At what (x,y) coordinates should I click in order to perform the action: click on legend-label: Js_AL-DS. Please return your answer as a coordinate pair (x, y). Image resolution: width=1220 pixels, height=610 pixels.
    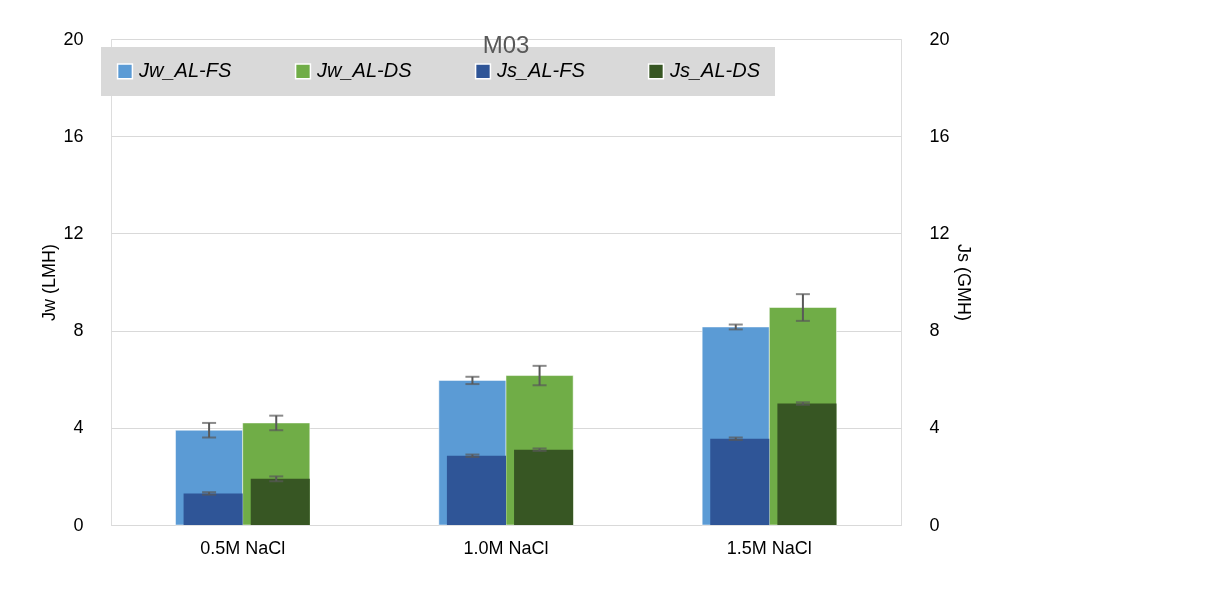
    Looking at the image, I should click on (715, 70).